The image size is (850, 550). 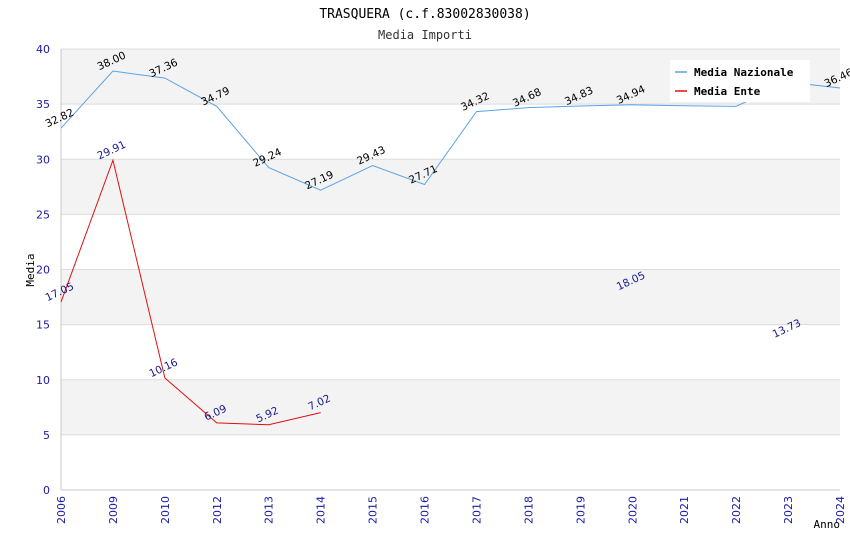 I want to click on x-tick-label: 2016, so click(x=425, y=510).